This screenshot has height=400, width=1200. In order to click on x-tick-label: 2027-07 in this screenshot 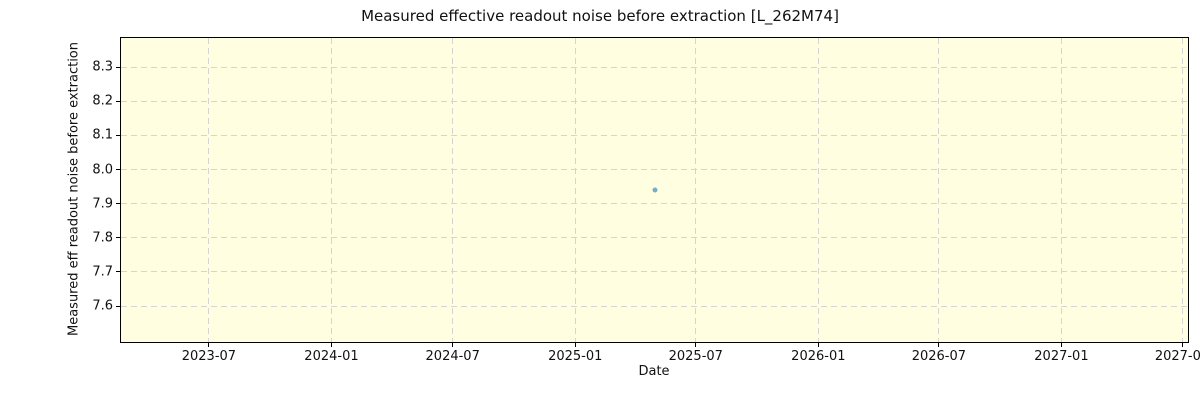, I will do `click(1177, 356)`.